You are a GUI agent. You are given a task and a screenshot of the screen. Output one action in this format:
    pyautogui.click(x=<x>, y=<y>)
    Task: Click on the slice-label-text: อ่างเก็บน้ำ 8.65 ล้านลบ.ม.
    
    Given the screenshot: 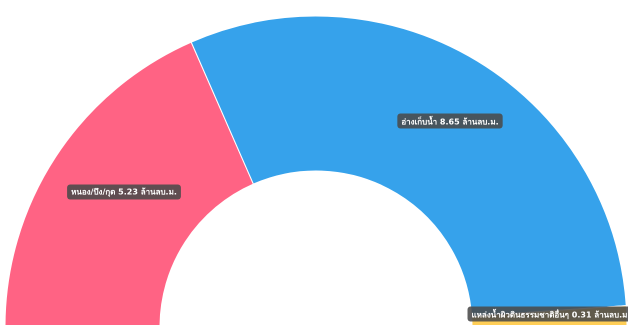 What is the action you would take?
    pyautogui.click(x=449, y=121)
    